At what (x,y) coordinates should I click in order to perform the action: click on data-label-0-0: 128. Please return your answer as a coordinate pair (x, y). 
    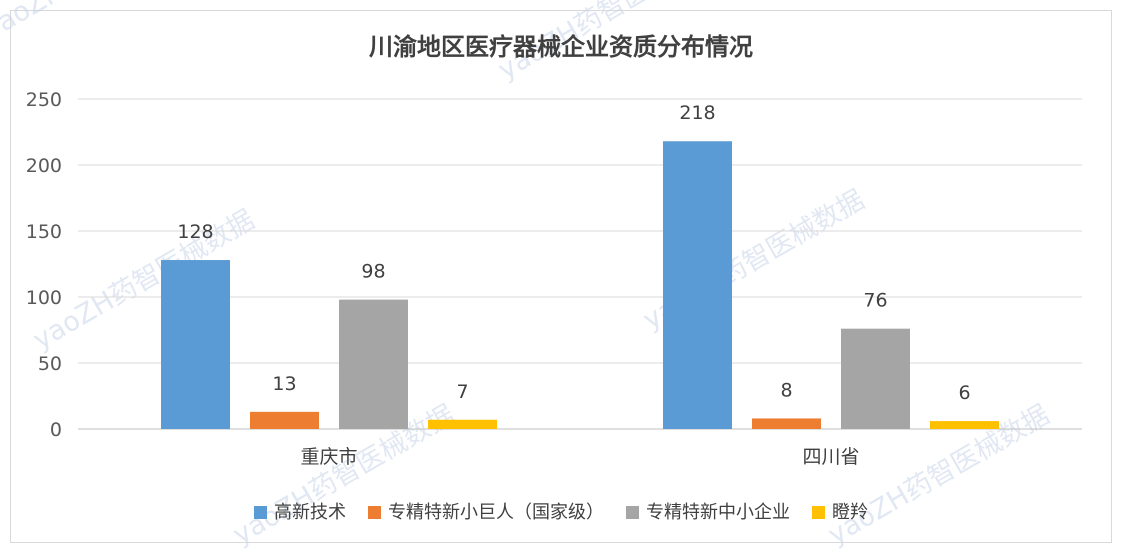
    Looking at the image, I should click on (195, 232).